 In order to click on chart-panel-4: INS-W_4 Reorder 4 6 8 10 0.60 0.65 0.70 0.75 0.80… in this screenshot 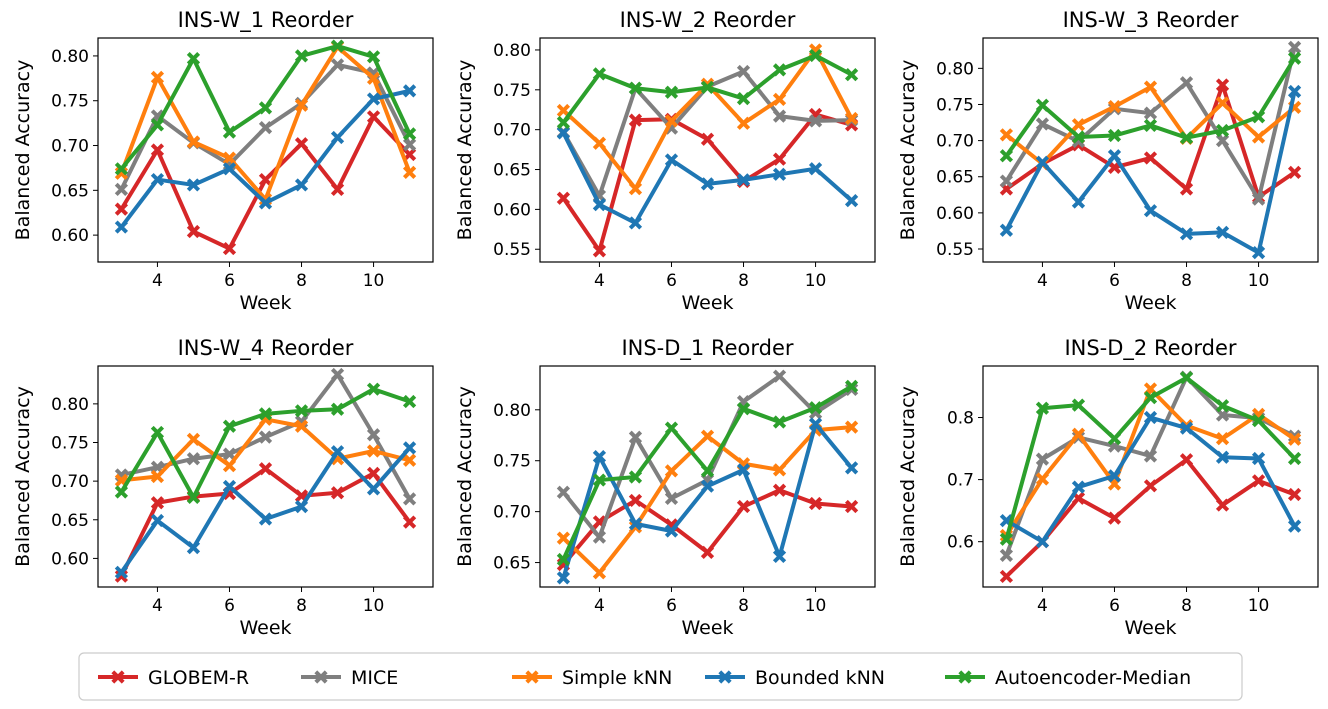, I will do `click(223, 487)`.